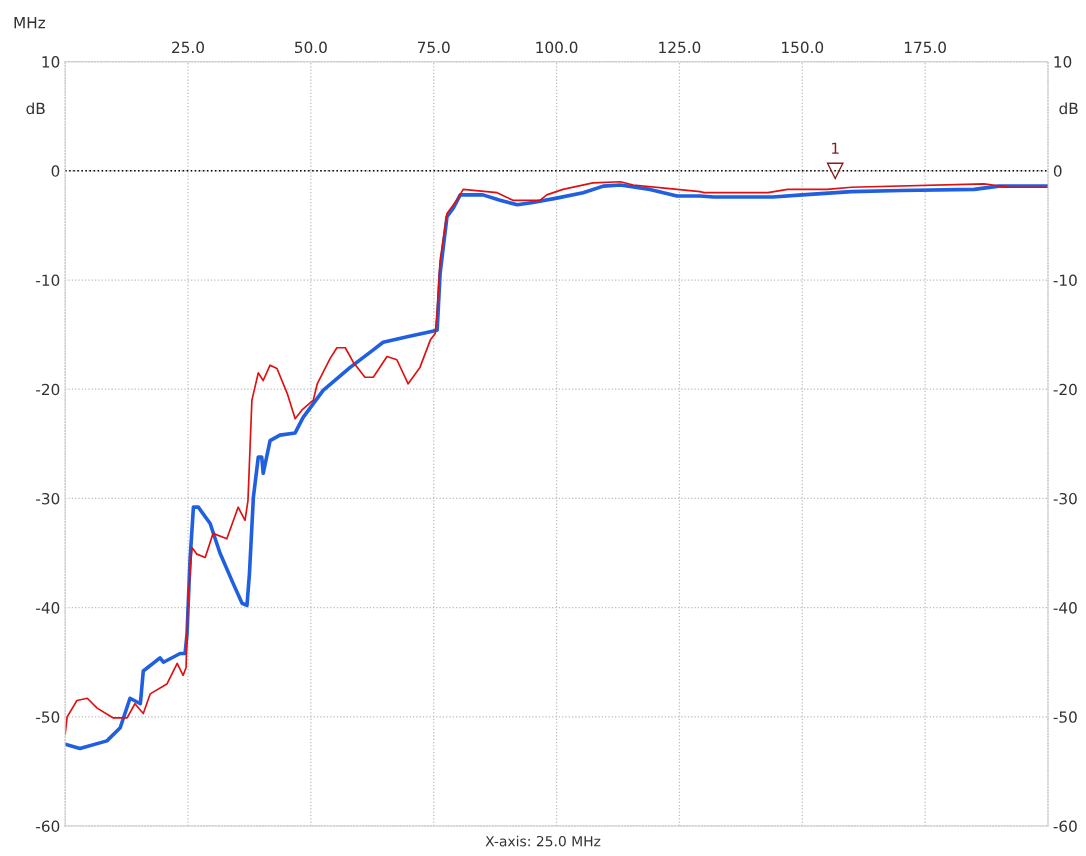  What do you see at coordinates (51, 62) in the screenshot?
I see `y-tick-label: 10` at bounding box center [51, 62].